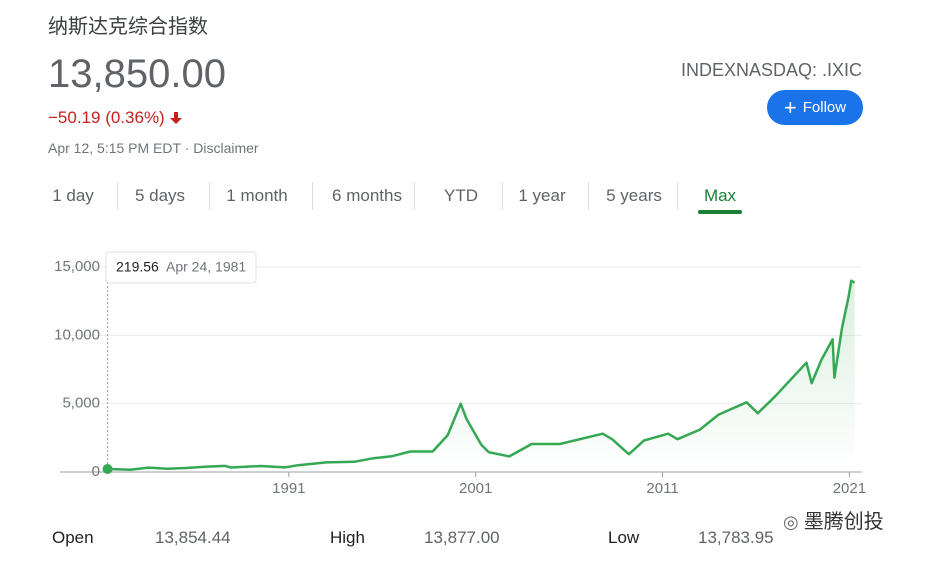 Image resolution: width=949 pixels, height=561 pixels. Describe the element at coordinates (720, 195) in the screenshot. I see `tab: Max` at that location.